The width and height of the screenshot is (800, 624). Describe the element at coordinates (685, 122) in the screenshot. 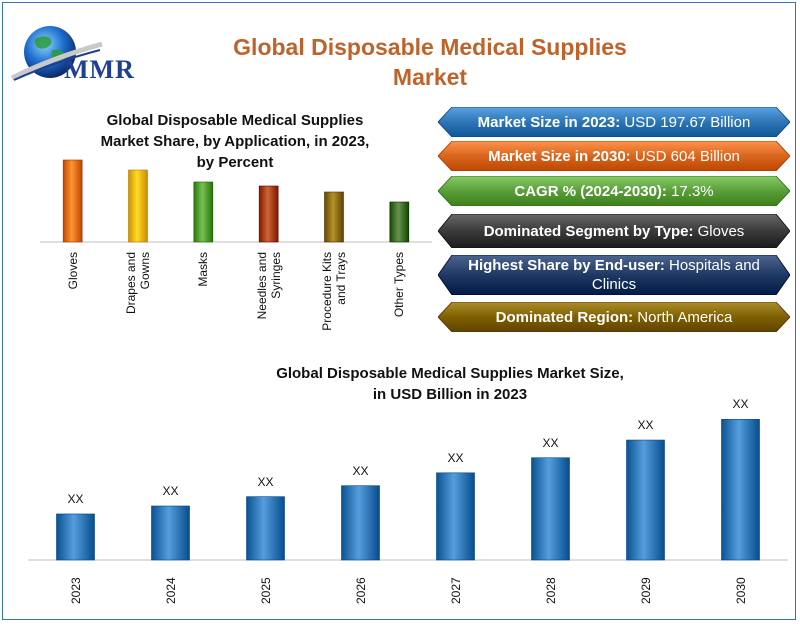

I see `info-panel-value: USD 197.67 Billion` at that location.